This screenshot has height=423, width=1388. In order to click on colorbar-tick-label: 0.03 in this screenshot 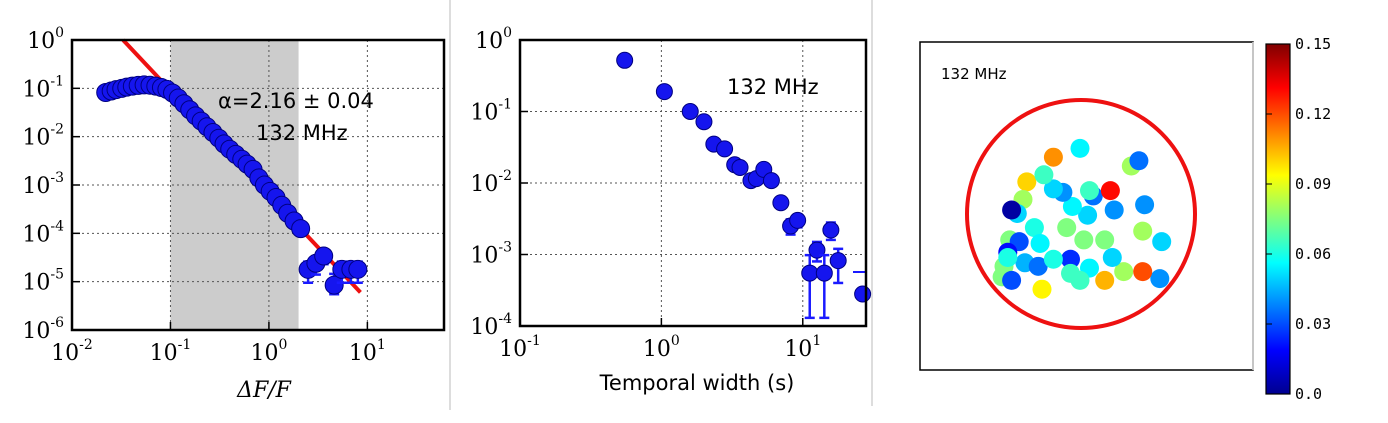, I will do `click(1313, 324)`.